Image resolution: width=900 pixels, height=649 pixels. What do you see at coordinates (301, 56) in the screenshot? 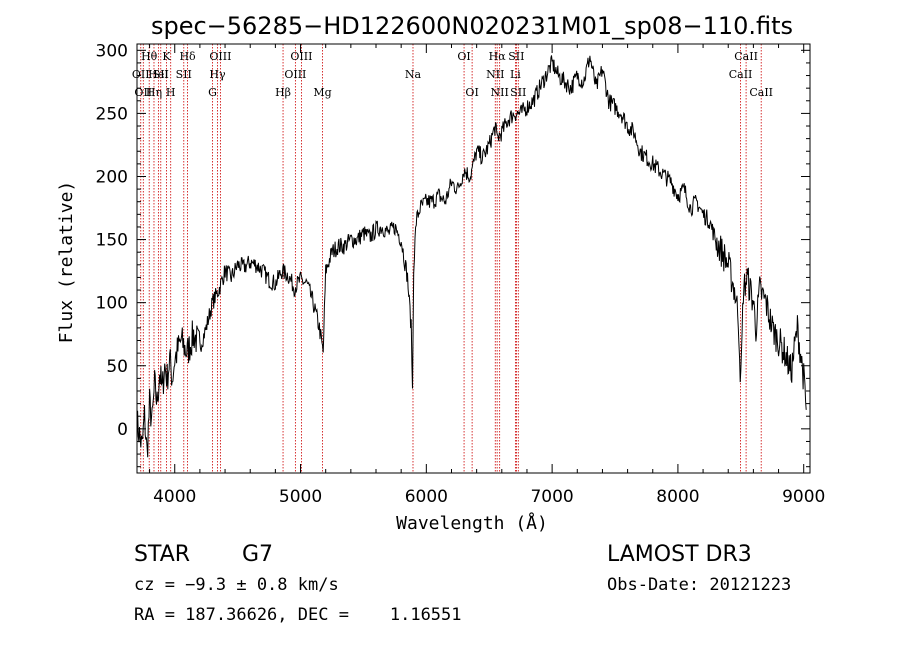
I see `line-label-15: OIII` at bounding box center [301, 56].